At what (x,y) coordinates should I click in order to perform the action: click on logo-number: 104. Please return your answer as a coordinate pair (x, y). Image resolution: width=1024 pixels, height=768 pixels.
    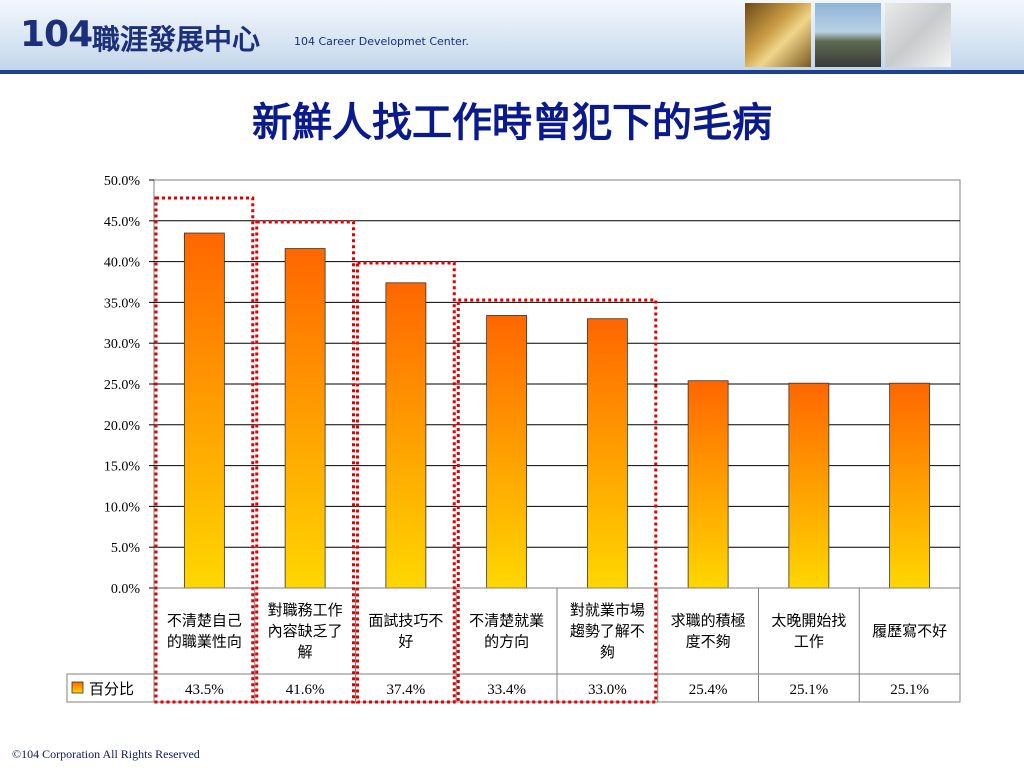
    Looking at the image, I should click on (56, 34).